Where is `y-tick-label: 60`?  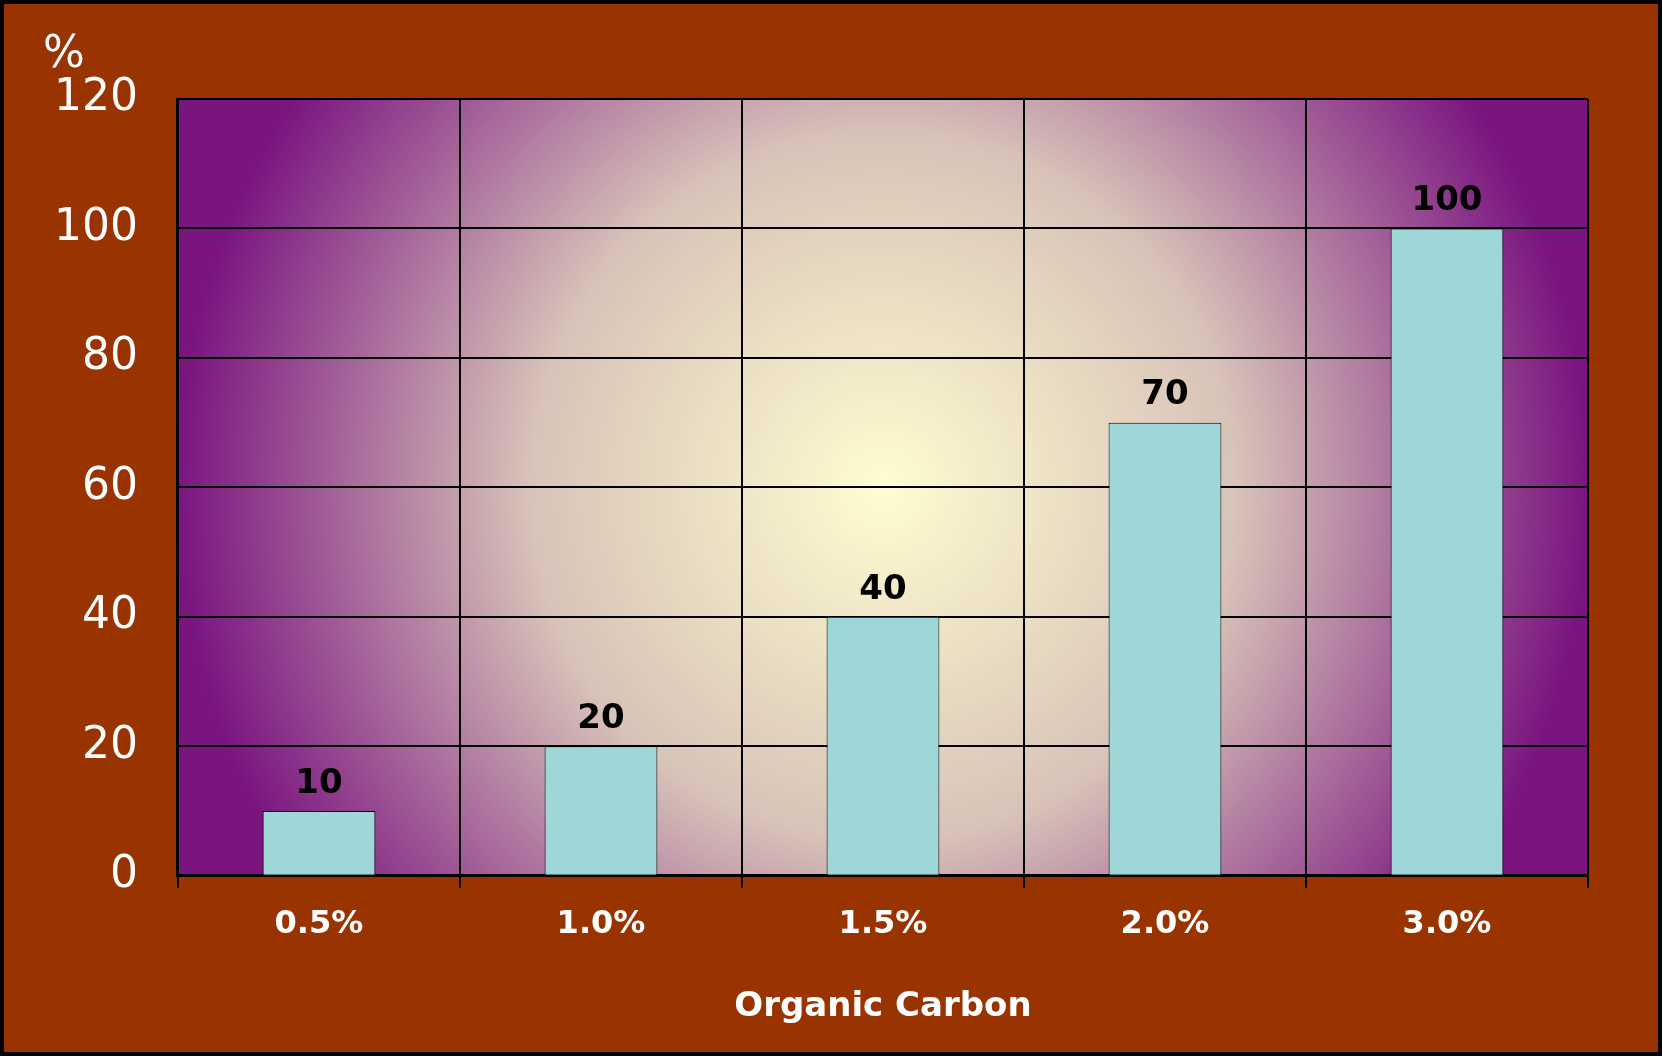
y-tick-label: 60 is located at coordinates (109, 483).